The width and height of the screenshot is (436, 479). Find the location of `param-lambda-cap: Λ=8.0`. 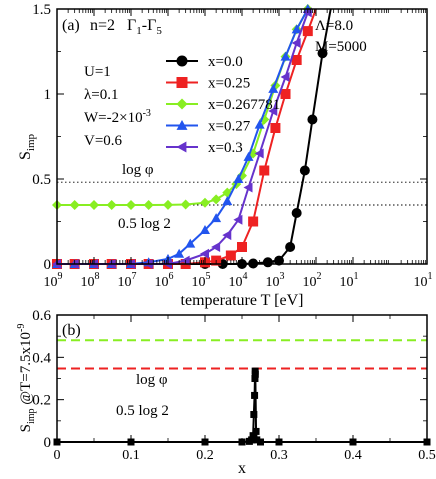

param-lambda-cap: Λ=8.0 is located at coordinates (334, 26).